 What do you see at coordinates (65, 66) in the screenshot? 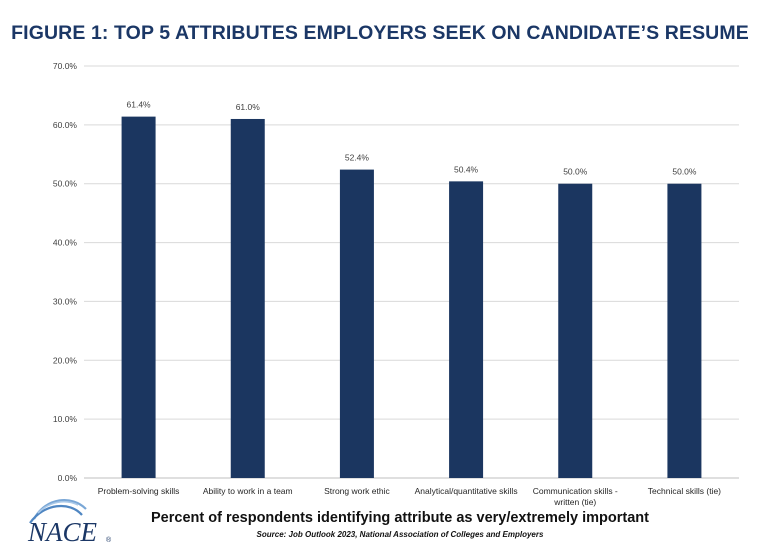
I see `y-tick-label: 70.0%` at bounding box center [65, 66].